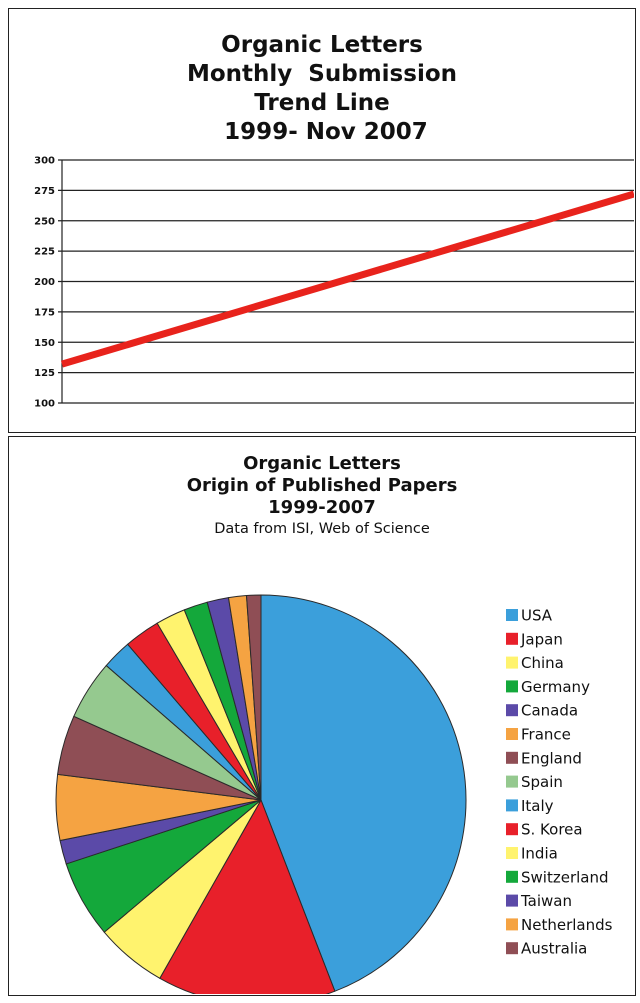 The image size is (640, 1003). What do you see at coordinates (44, 312) in the screenshot?
I see `y-tick-label: 175` at bounding box center [44, 312].